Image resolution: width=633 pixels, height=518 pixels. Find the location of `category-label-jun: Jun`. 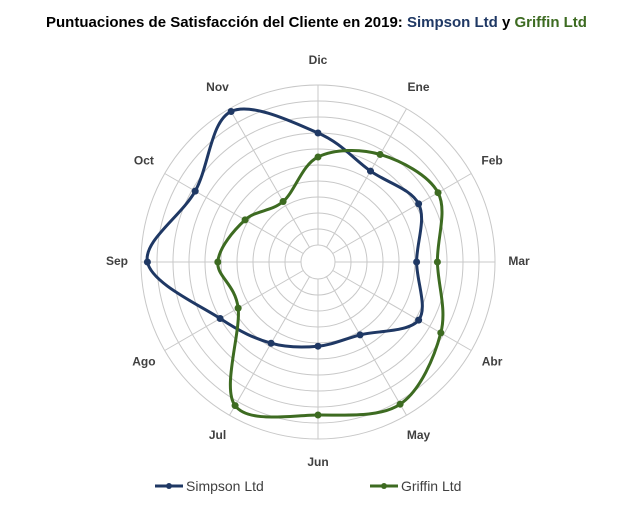

category-label-jun: Jun is located at coordinates (317, 462).